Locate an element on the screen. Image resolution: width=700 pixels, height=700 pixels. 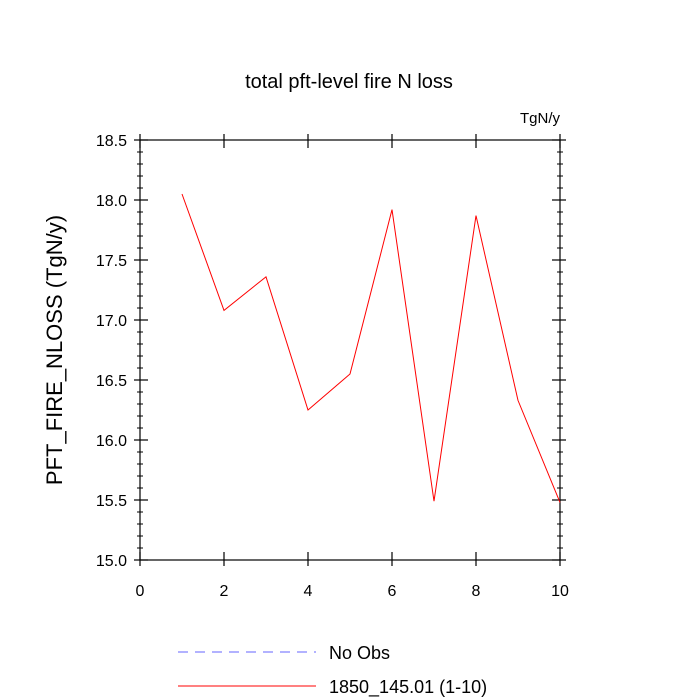
y-tick-label: 16.5 is located at coordinates (111, 381).